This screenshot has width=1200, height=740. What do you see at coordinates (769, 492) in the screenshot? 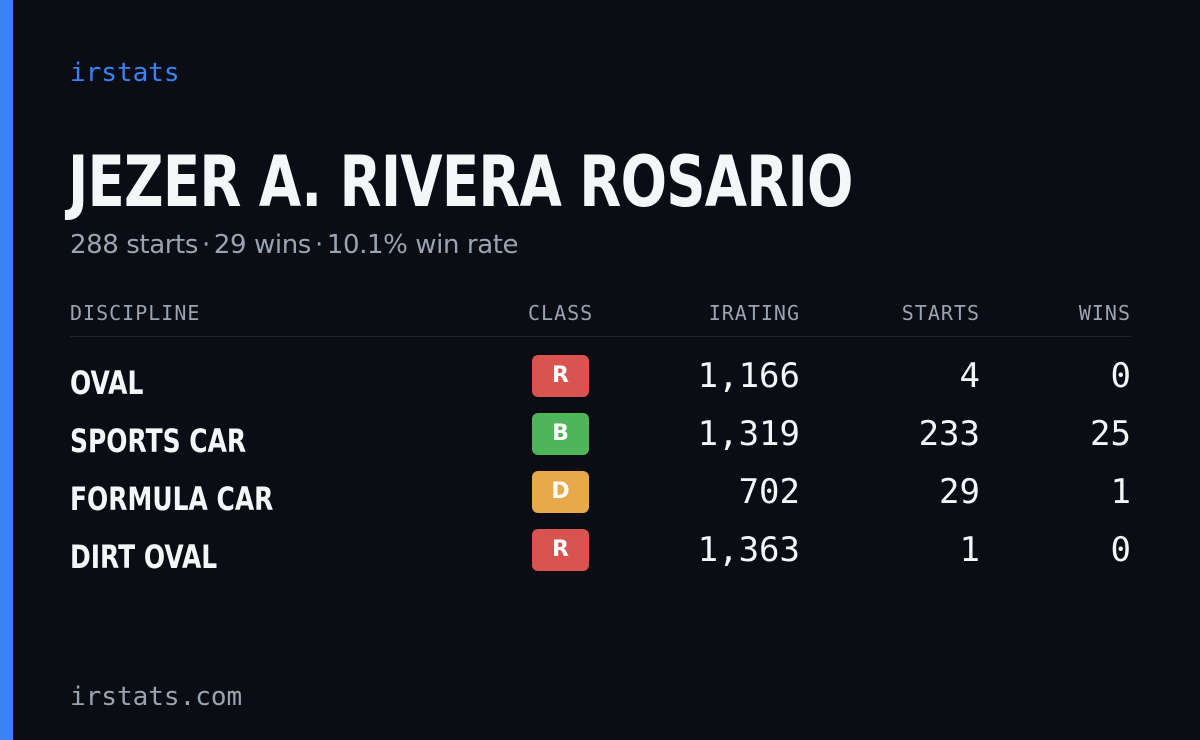
I see `row-irating: 702` at bounding box center [769, 492].